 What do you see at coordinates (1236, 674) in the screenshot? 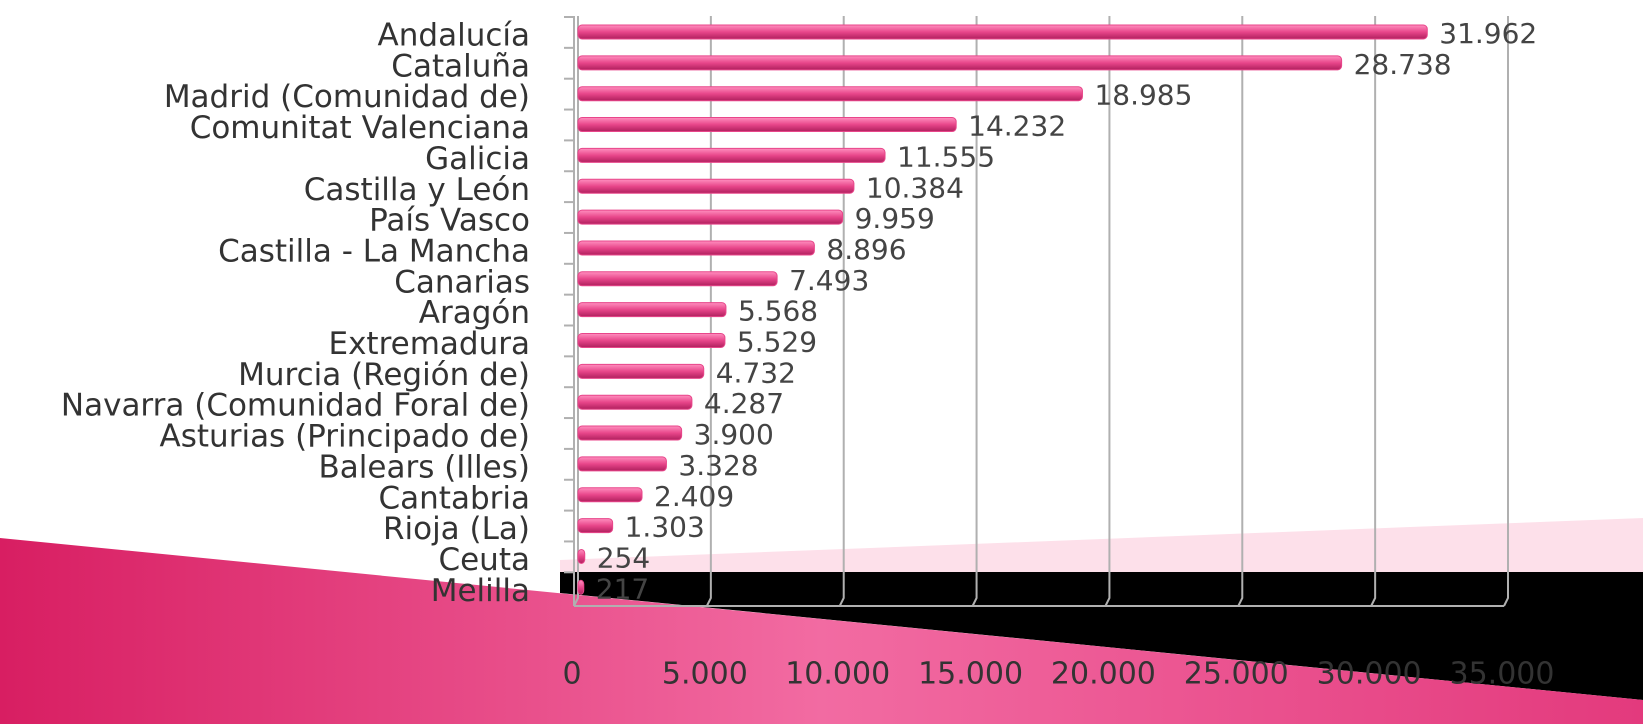
I see `x-tick-label: 25.000` at bounding box center [1236, 674].